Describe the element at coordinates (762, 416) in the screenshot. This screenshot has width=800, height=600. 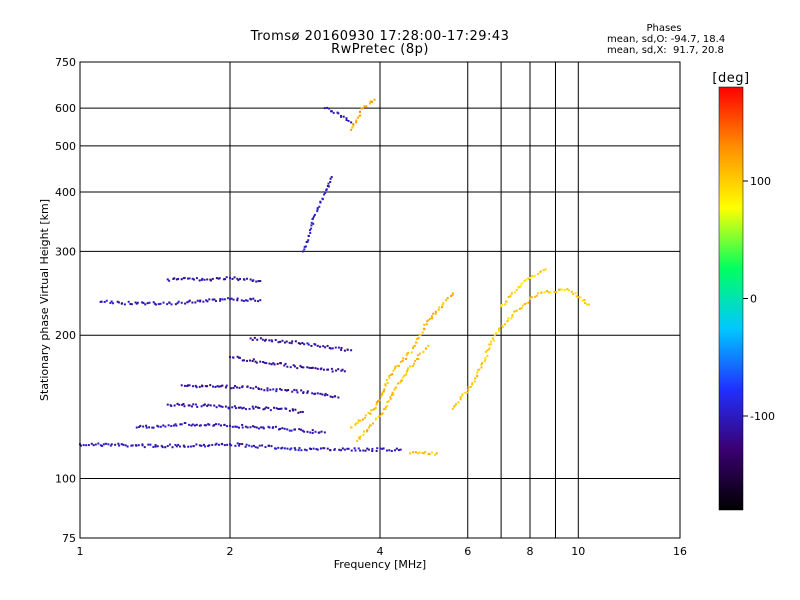
I see `colorbar-tick-label: -100` at that location.